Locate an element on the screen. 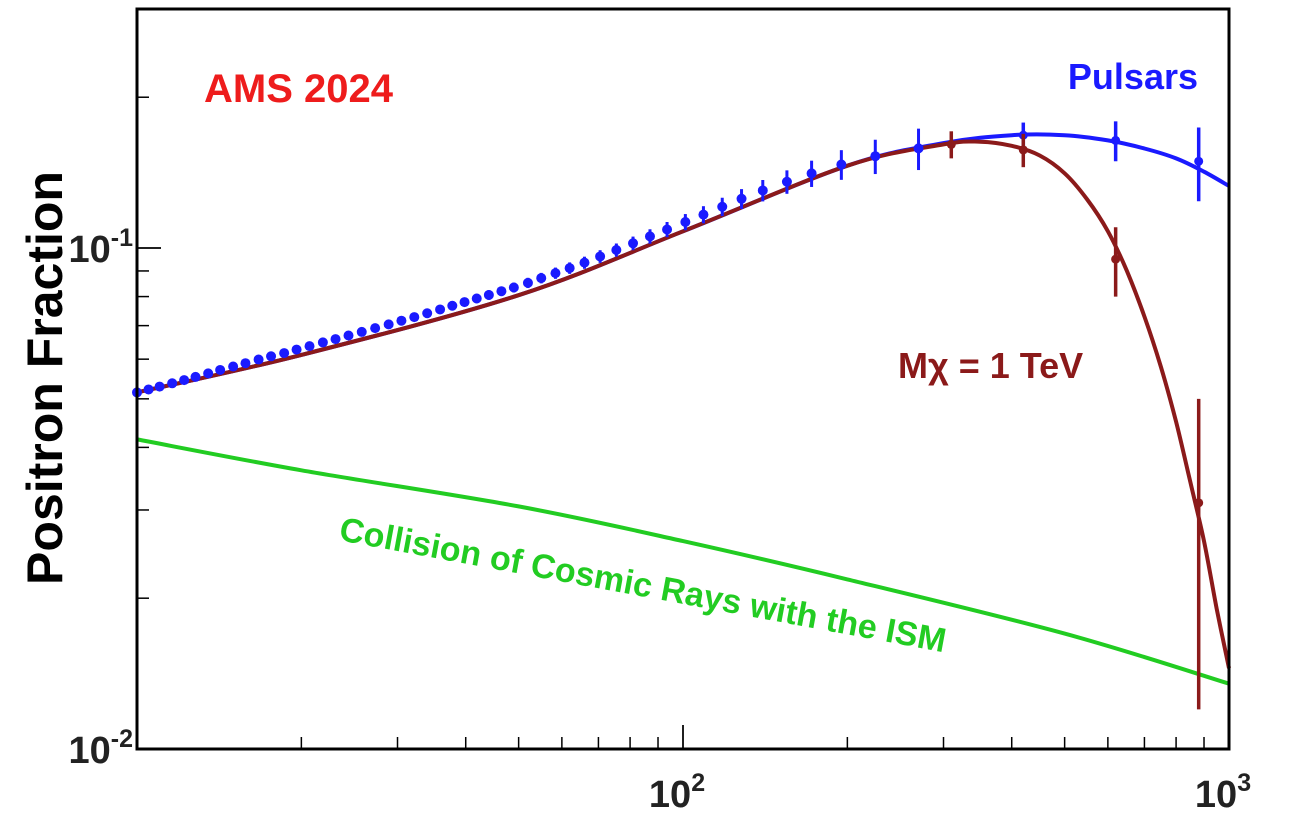 Image resolution: width=1291 pixels, height=821 pixels. y-axis-label: Positron Fraction is located at coordinates (45, 378).